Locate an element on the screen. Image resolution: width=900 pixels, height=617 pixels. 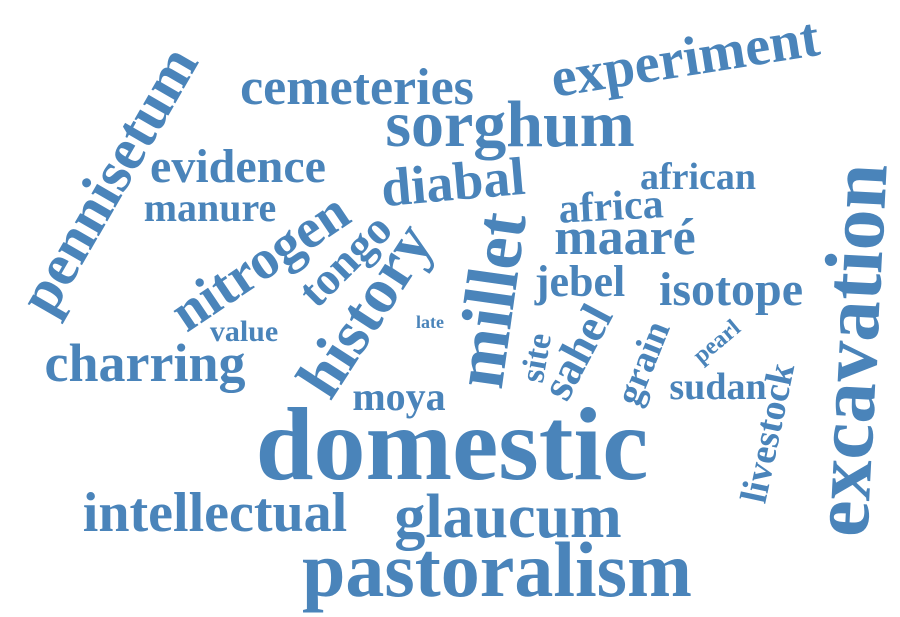
word-african: african is located at coordinates (698, 177).